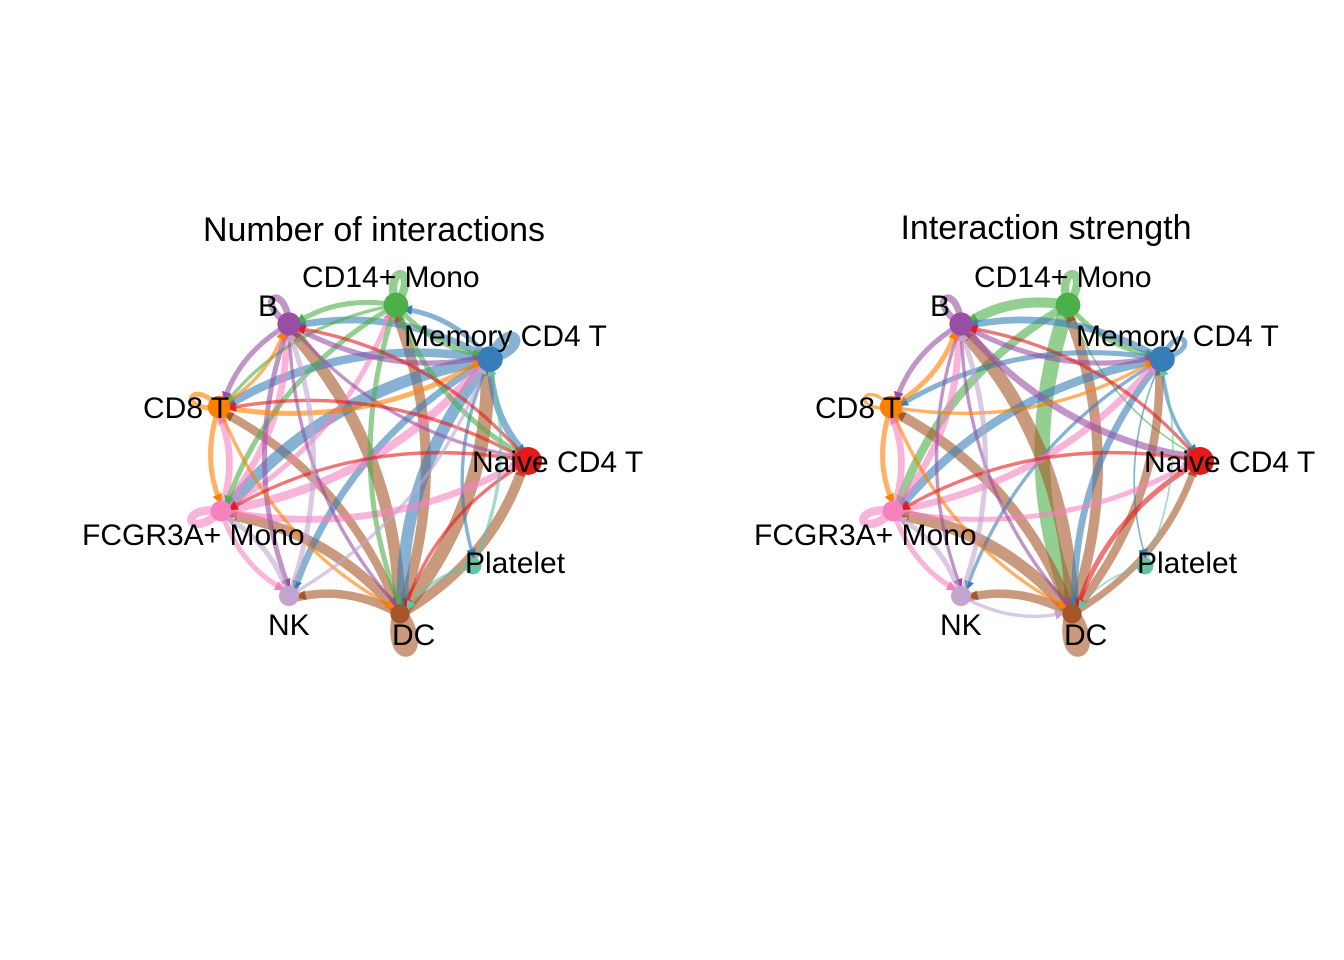 The width and height of the screenshot is (1344, 960). I want to click on node-cd8, so click(219, 407).